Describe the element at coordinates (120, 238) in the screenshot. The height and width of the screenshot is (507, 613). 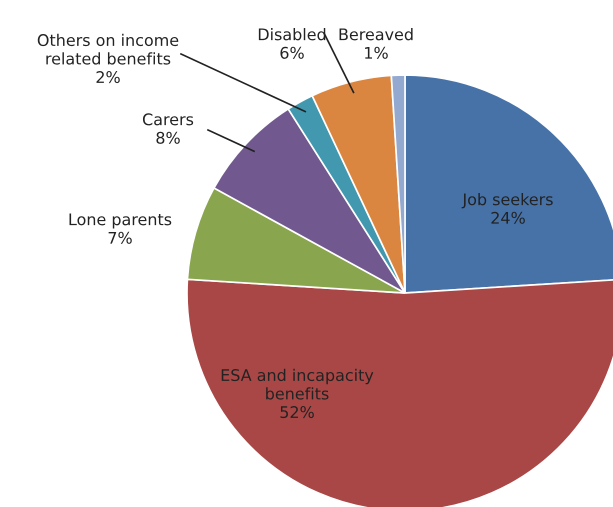
I see `data-label: 7%` at that location.